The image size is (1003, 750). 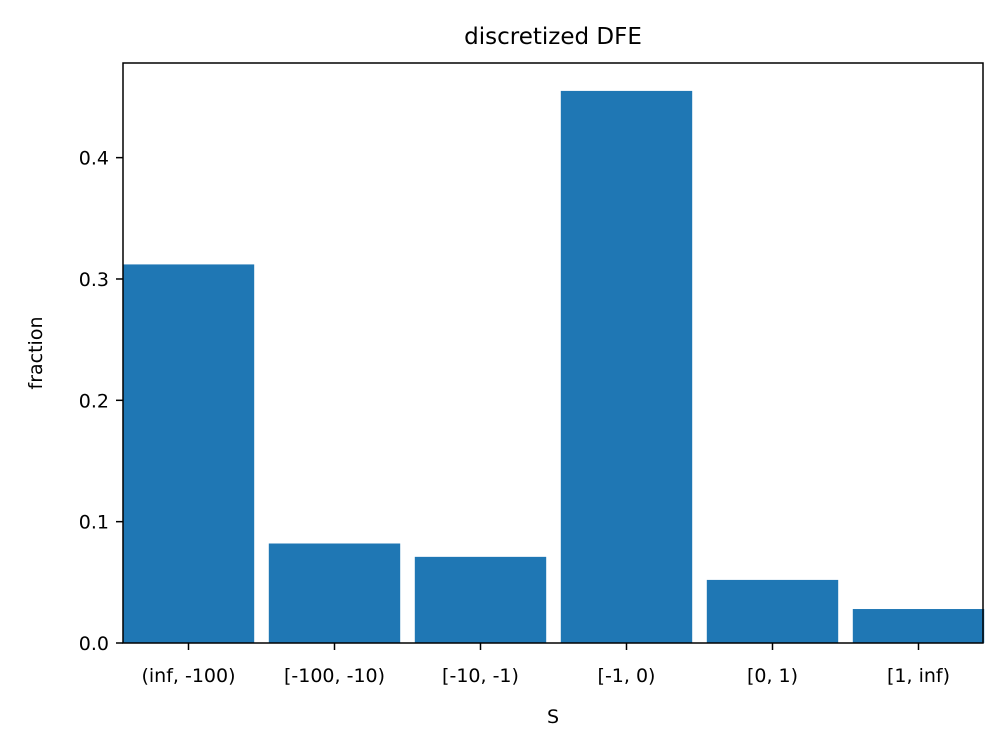 I want to click on x-tick-label-2: [-10, -1), so click(x=480, y=676).